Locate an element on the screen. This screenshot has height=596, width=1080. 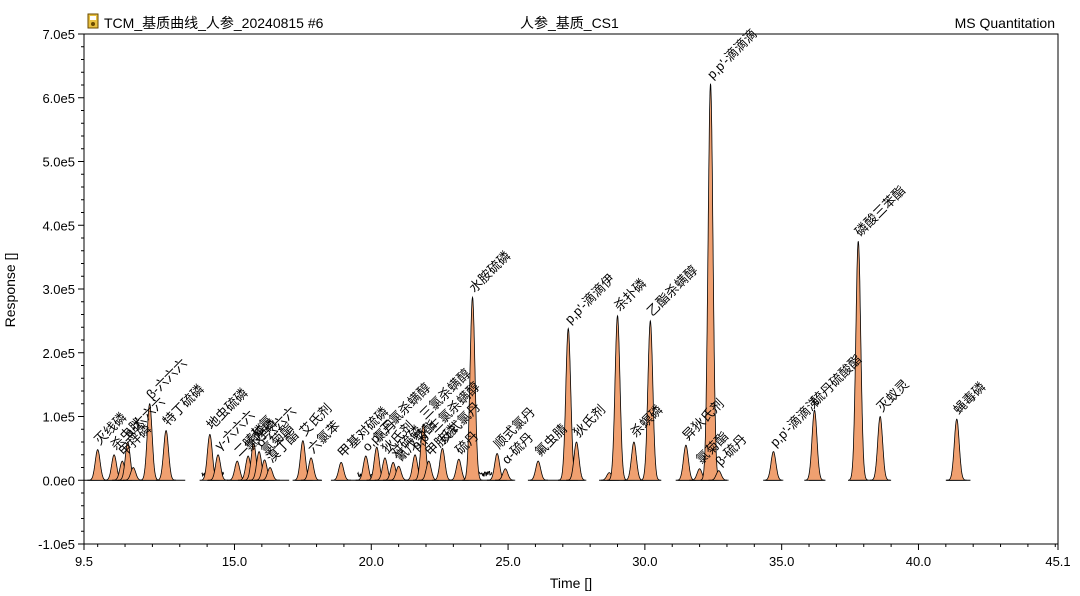
x-axis-label: Time [] is located at coordinates (571, 583).